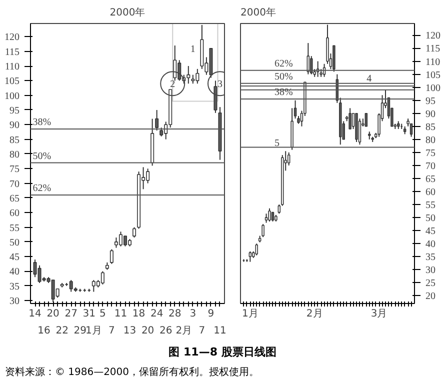 The image size is (444, 387). I want to click on x-tick-label: 31, so click(89, 314).